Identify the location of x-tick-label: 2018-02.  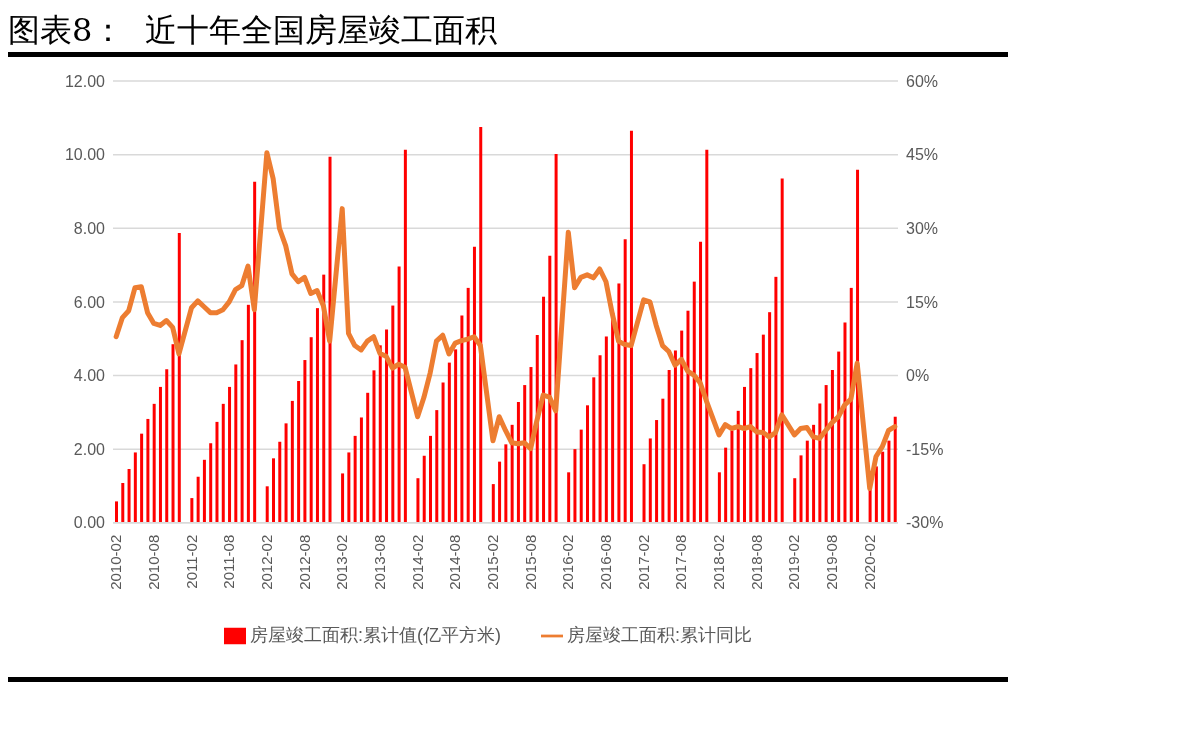
(719, 562).